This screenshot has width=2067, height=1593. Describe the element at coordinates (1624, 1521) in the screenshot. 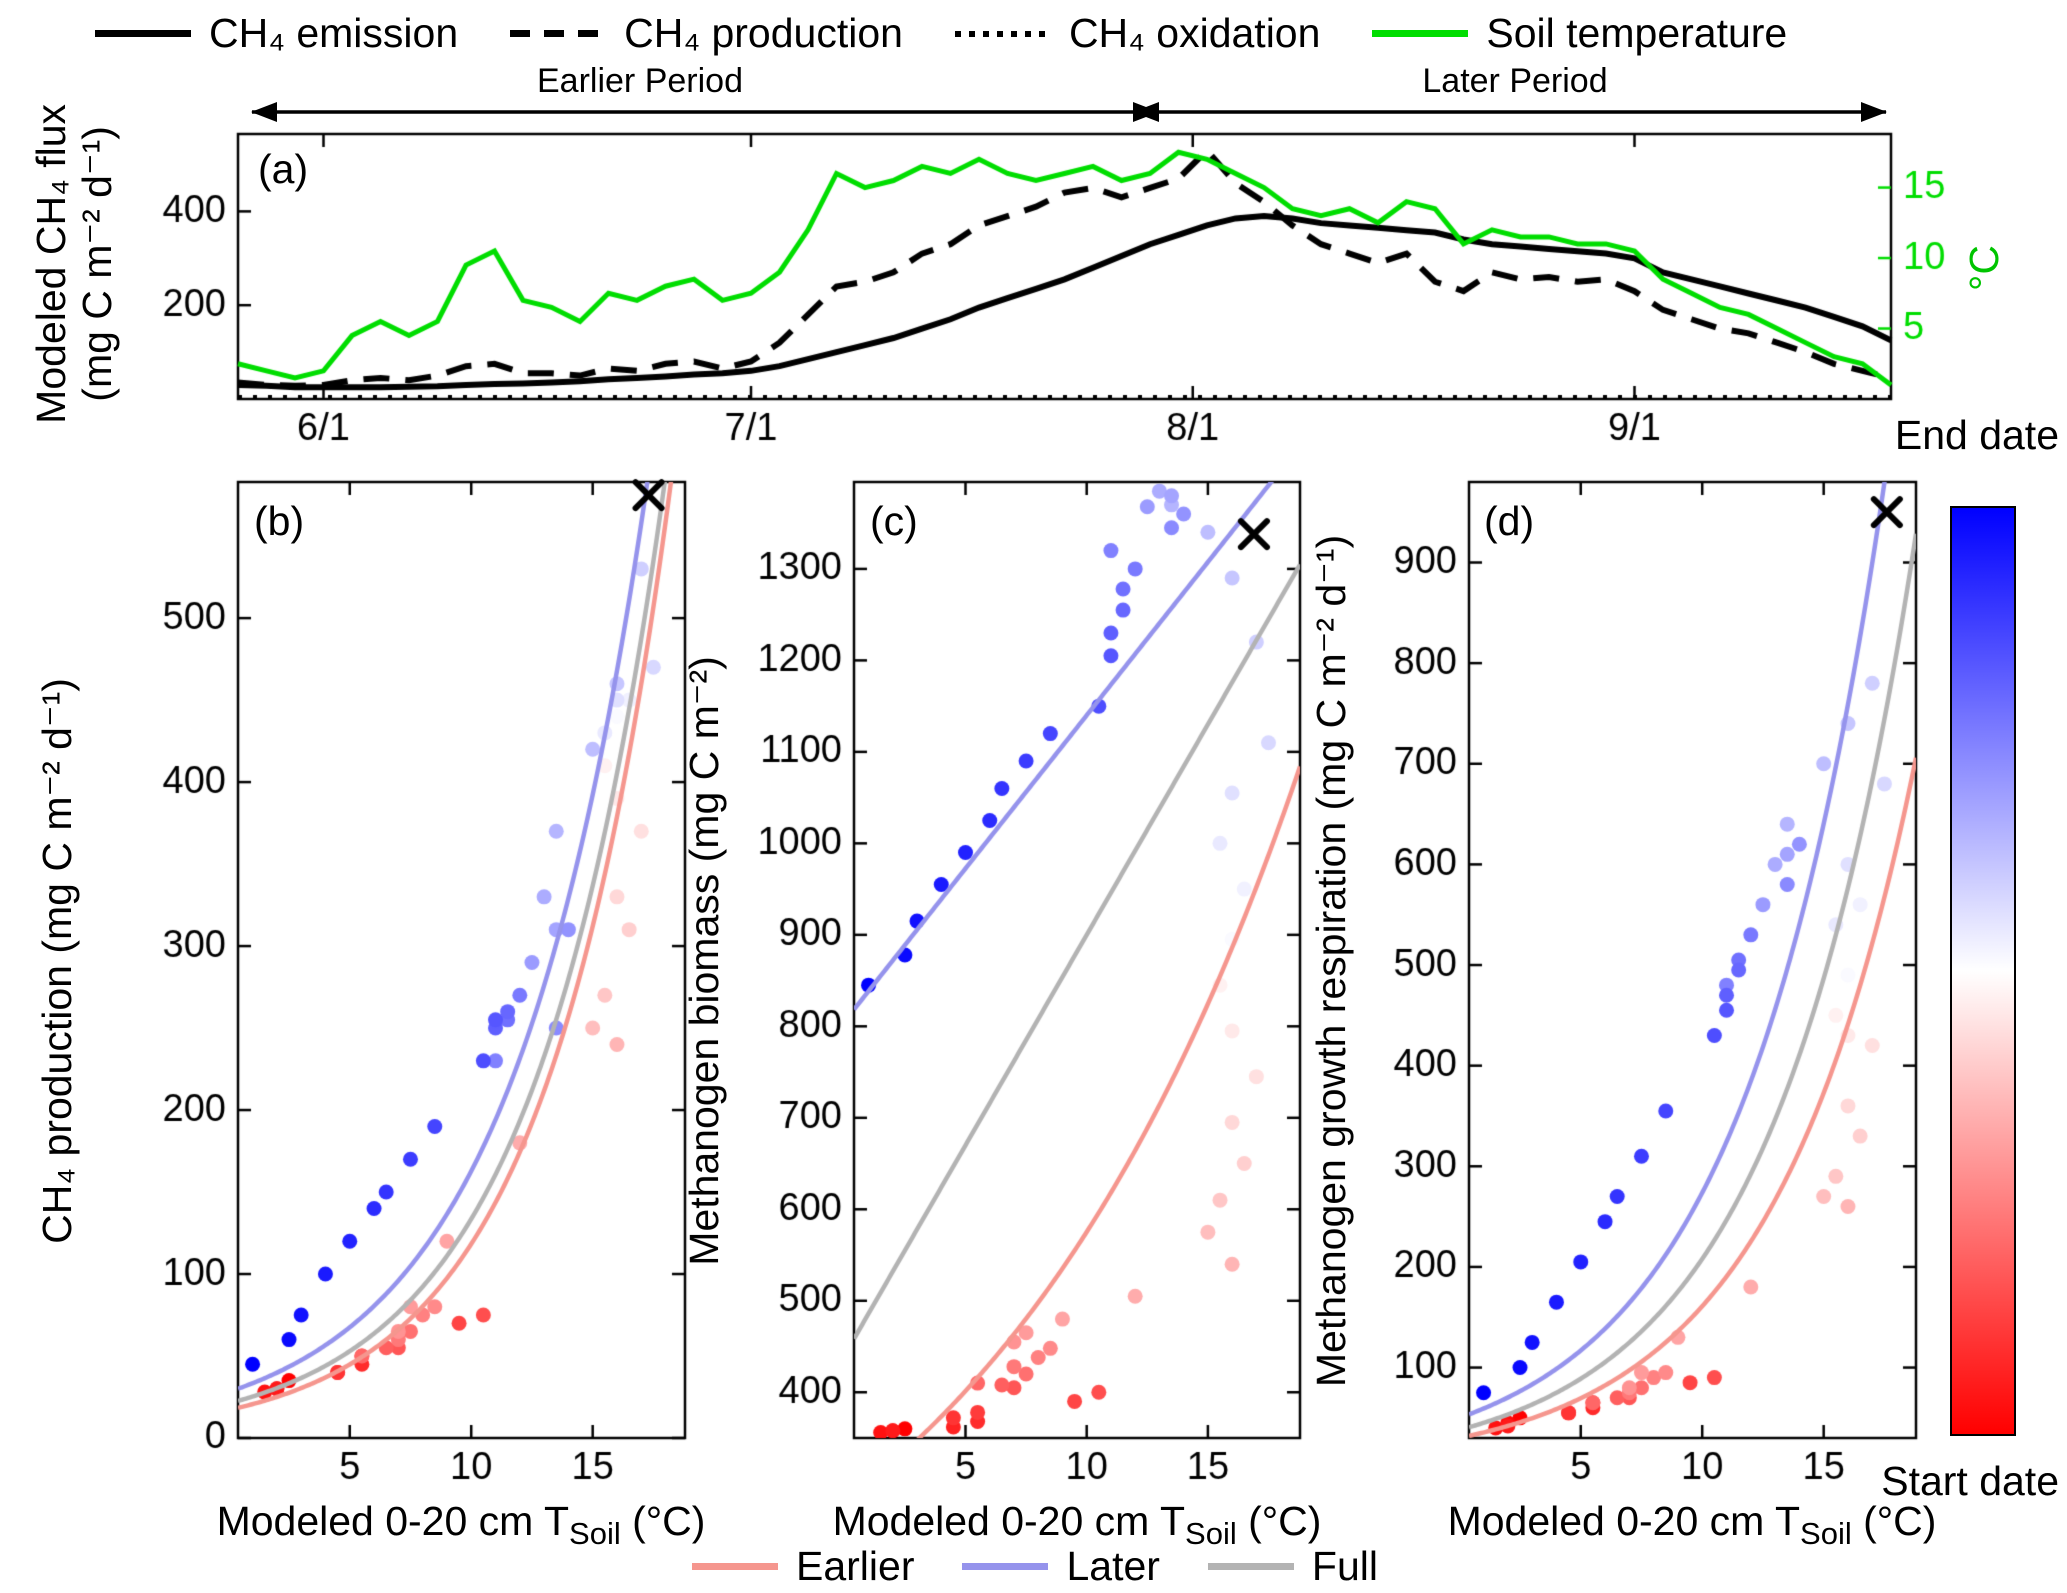

I see `panel-d-xlabel-pre: Modeled 0-20 cm T` at that location.